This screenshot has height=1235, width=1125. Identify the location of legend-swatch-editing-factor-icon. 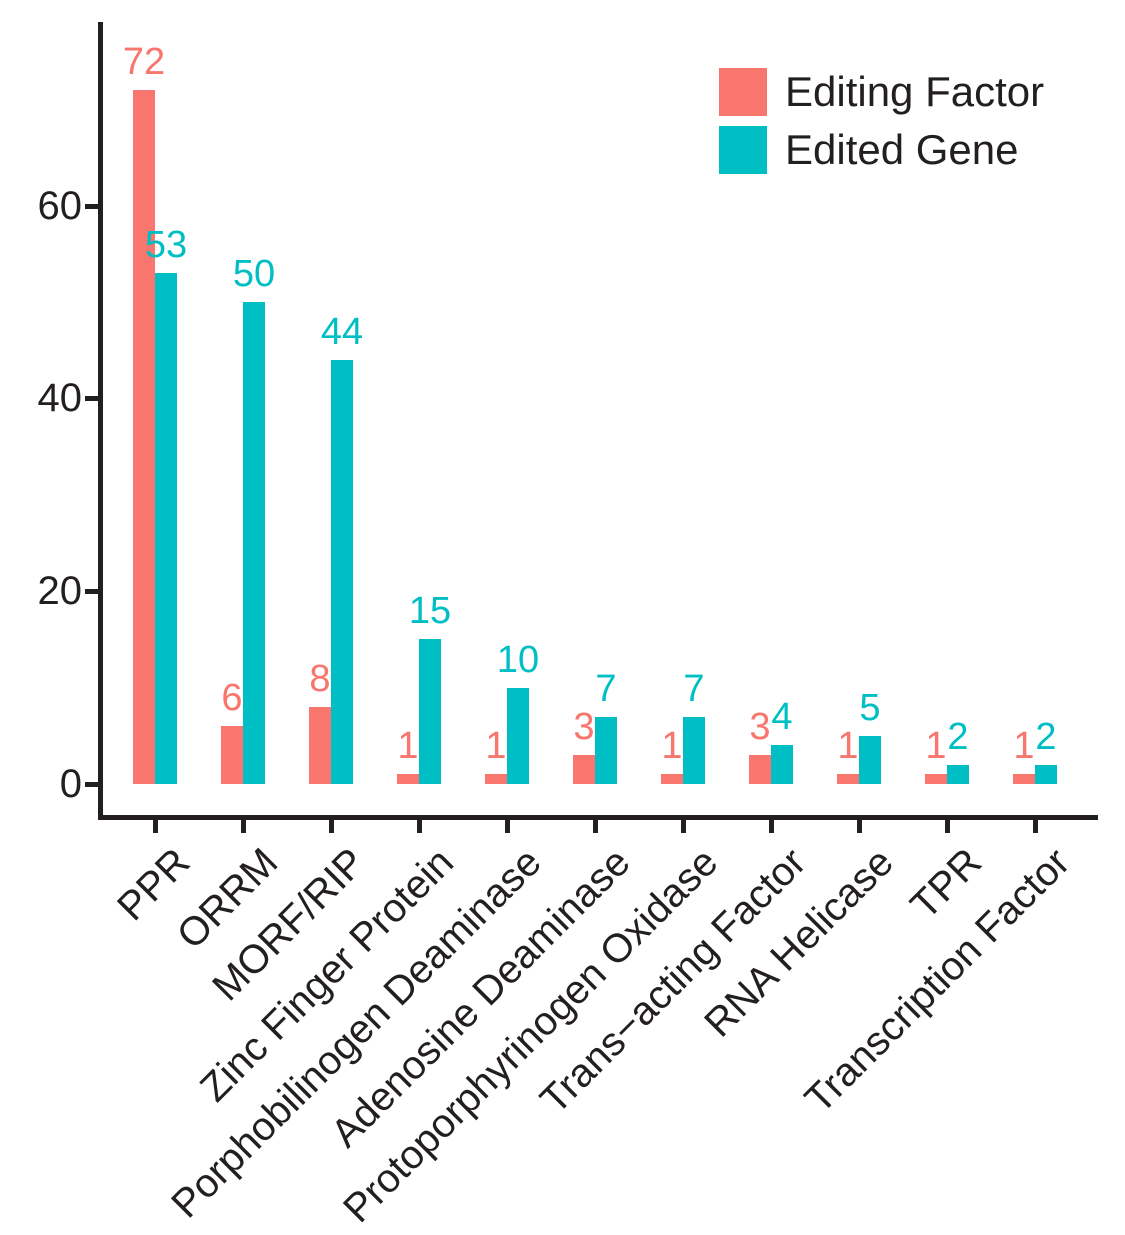
(743, 92).